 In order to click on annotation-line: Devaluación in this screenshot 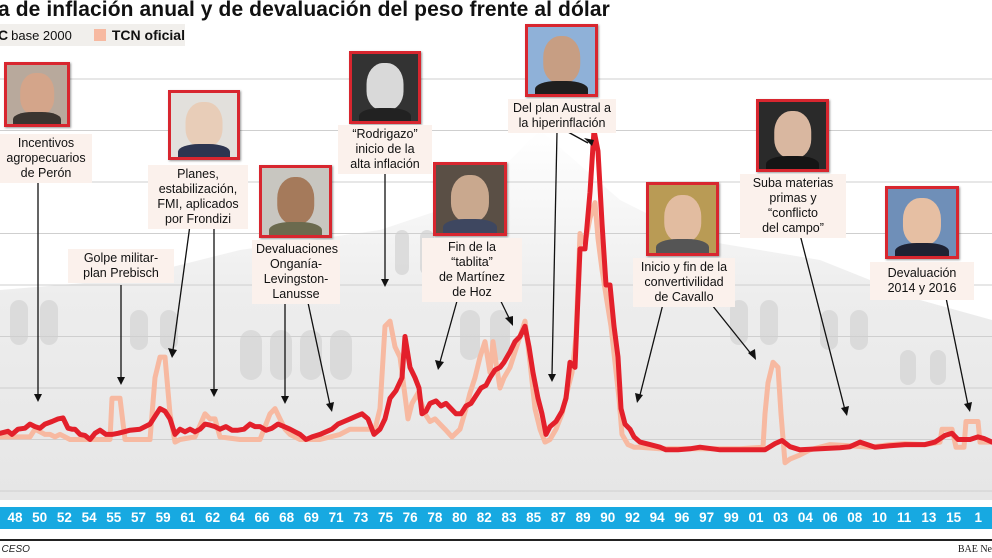, I will do `click(922, 273)`.